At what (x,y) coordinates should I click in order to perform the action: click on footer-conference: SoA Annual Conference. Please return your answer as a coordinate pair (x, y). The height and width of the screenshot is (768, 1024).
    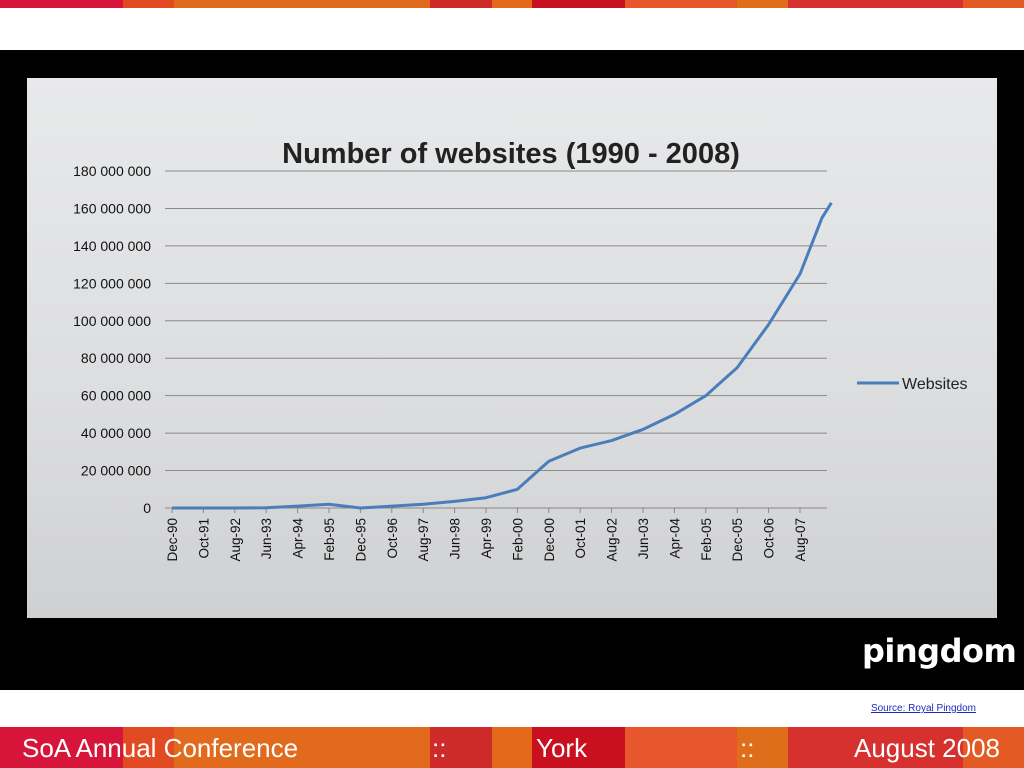
    Looking at the image, I should click on (160, 748).